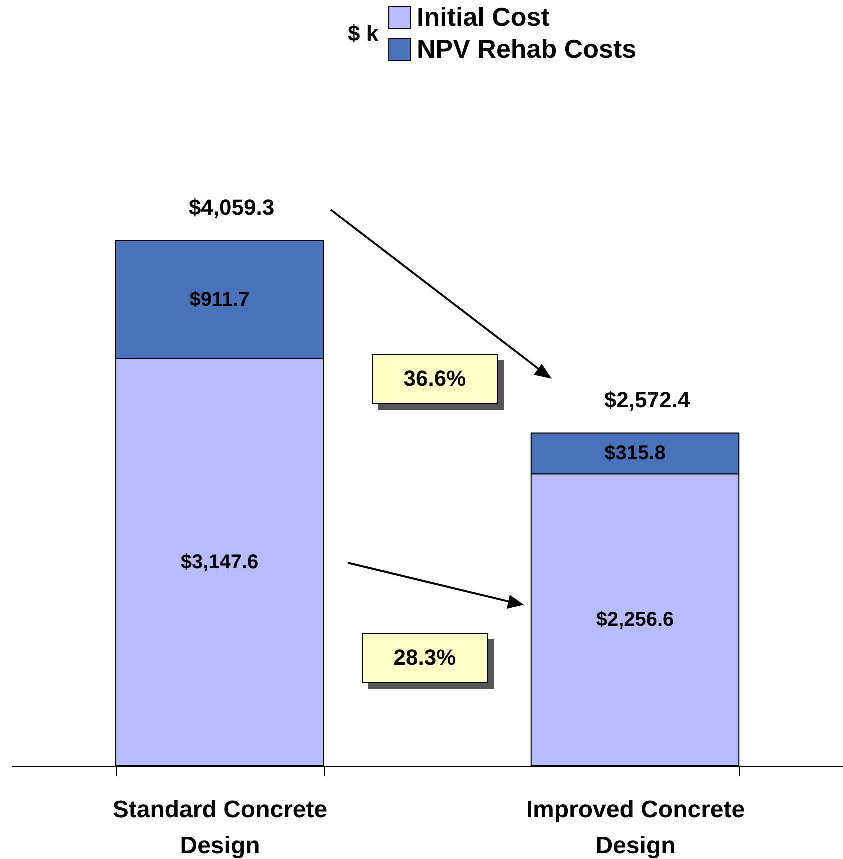  Describe the element at coordinates (220, 827) in the screenshot. I see `x-tick-label: Standard Concrete Design` at that location.